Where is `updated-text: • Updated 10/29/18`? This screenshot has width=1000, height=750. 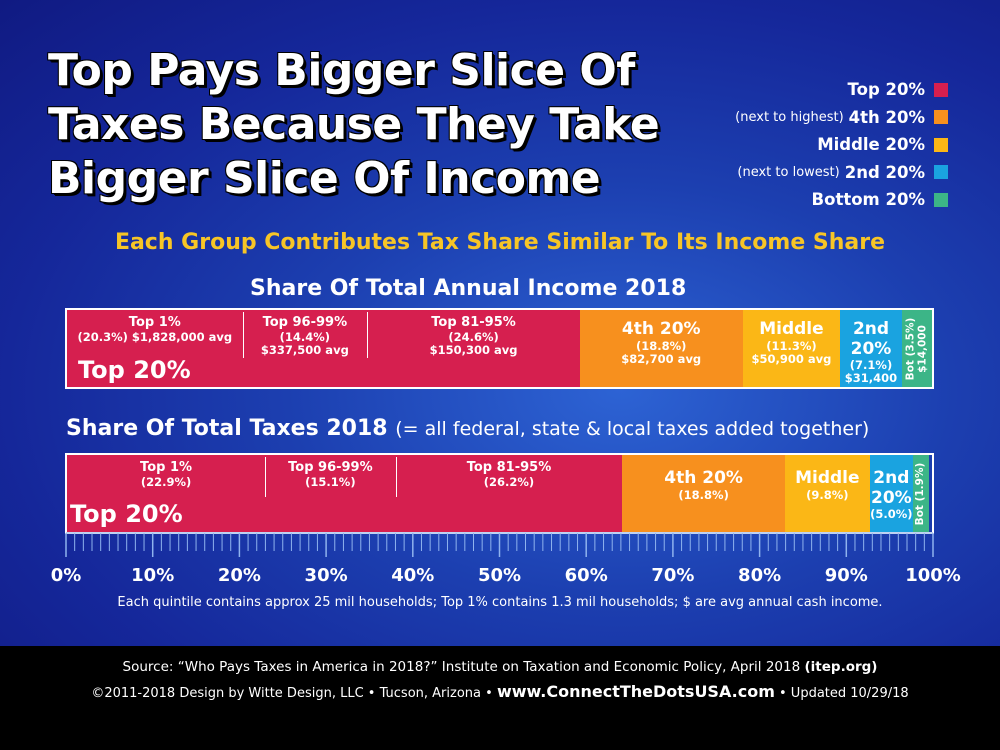
updated-text: • Updated 10/29/18 is located at coordinates (844, 693).